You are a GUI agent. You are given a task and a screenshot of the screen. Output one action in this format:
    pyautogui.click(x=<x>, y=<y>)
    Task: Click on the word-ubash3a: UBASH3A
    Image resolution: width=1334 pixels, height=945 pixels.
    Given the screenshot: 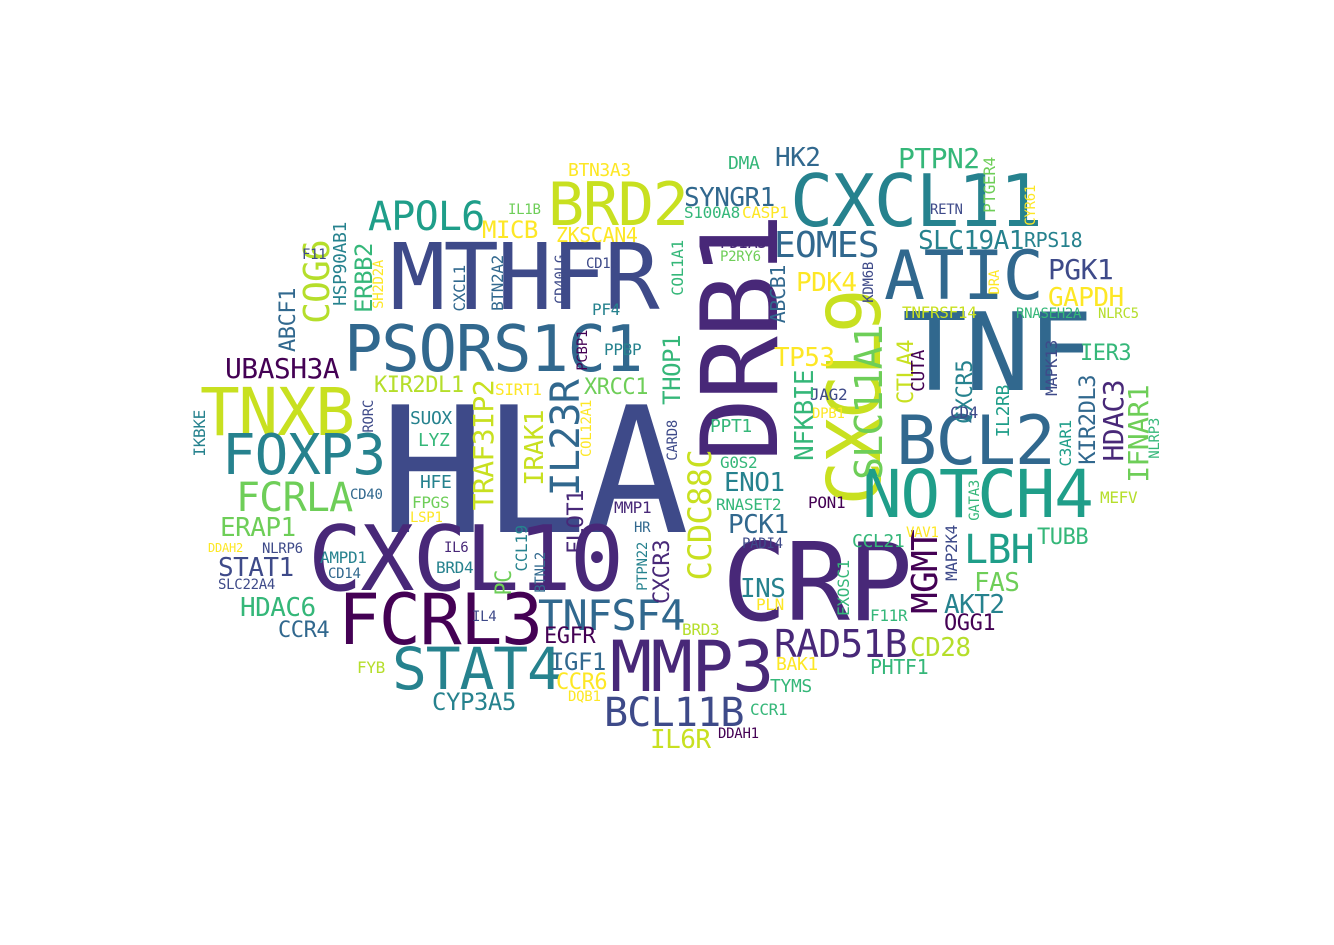 What is the action you would take?
    pyautogui.click(x=282, y=368)
    